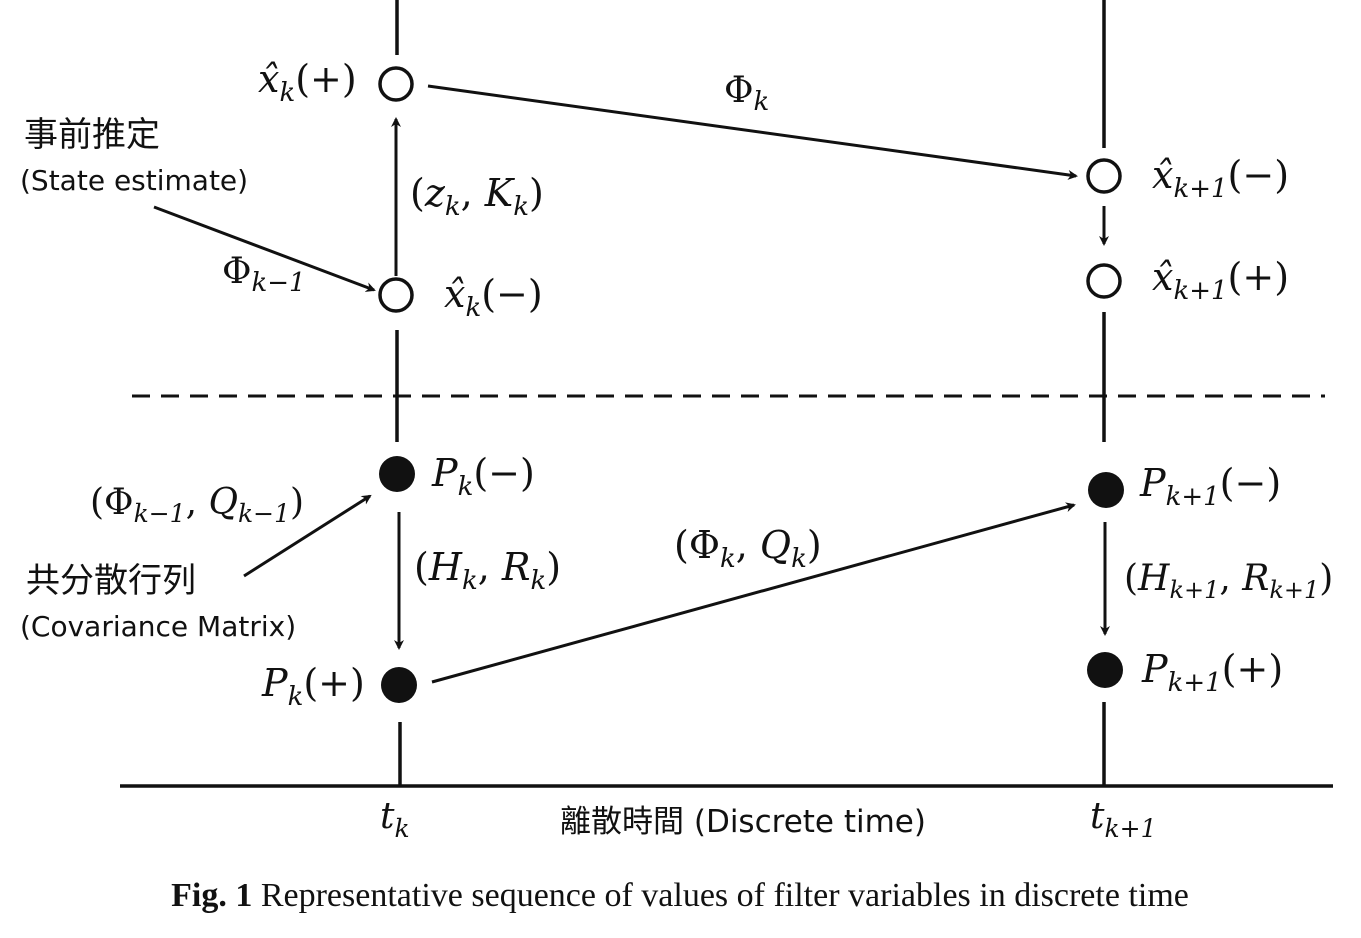 Image resolution: width=1361 pixels, height=938 pixels. I want to click on annotation-cov-en: (Covariance Matrix), so click(158, 626).